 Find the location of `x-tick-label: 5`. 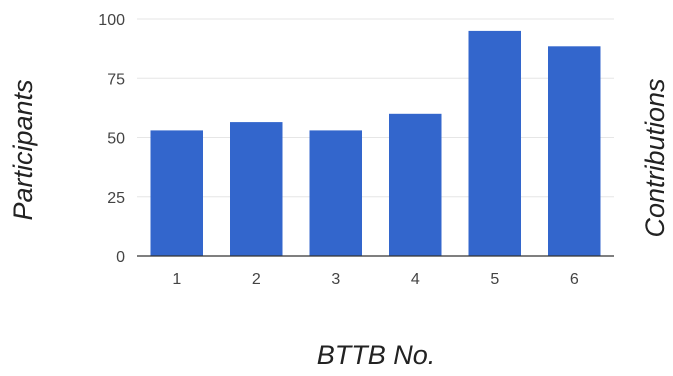

x-tick-label: 5 is located at coordinates (494, 279).